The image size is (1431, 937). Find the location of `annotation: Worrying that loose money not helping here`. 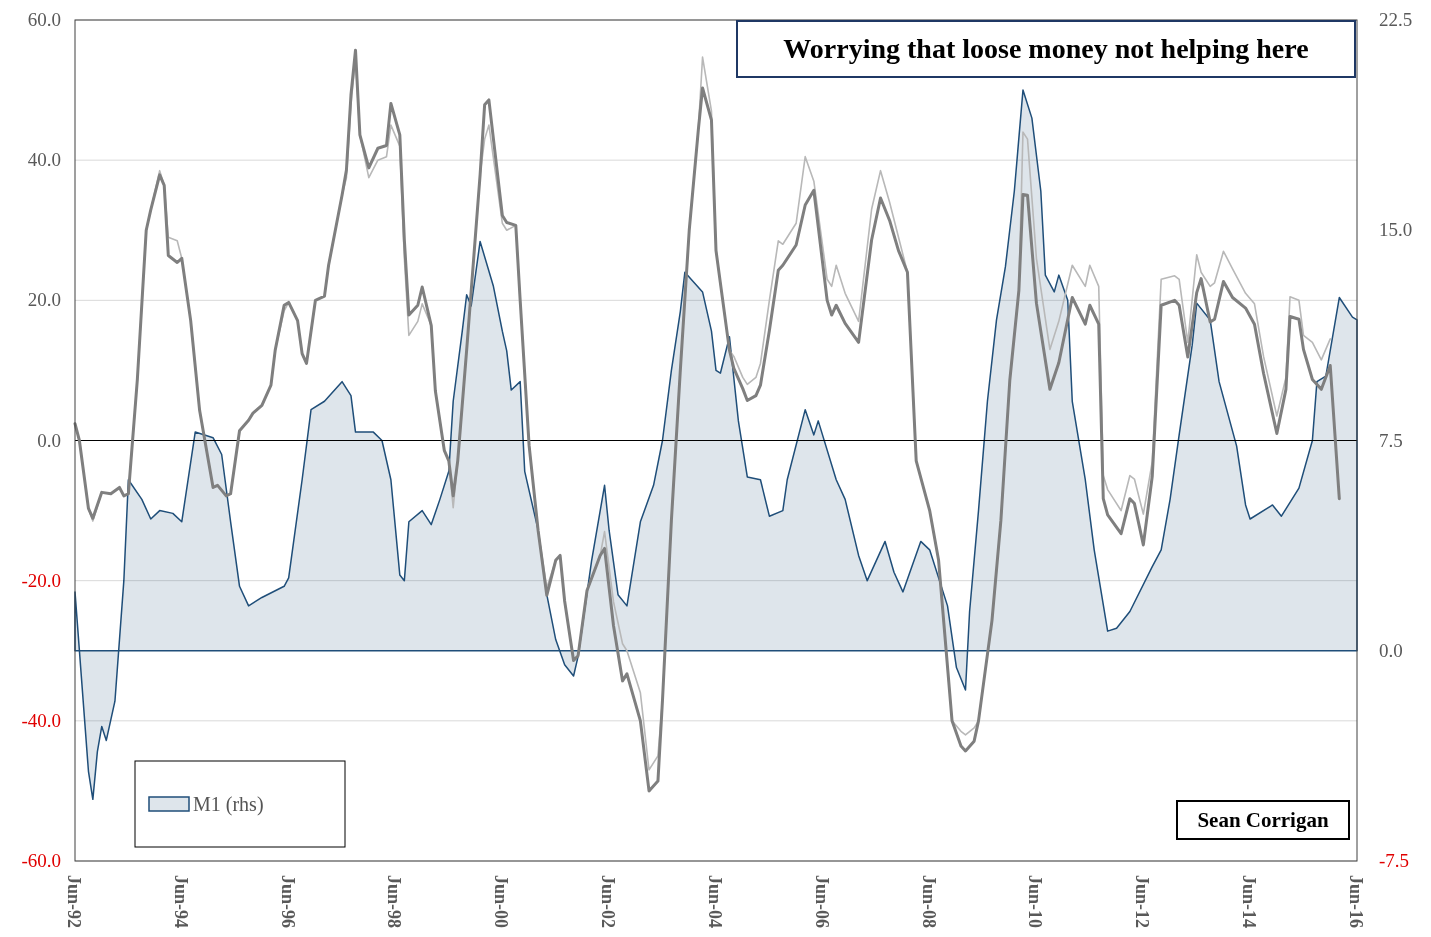

annotation: Worrying that loose money not helping here is located at coordinates (1046, 48).